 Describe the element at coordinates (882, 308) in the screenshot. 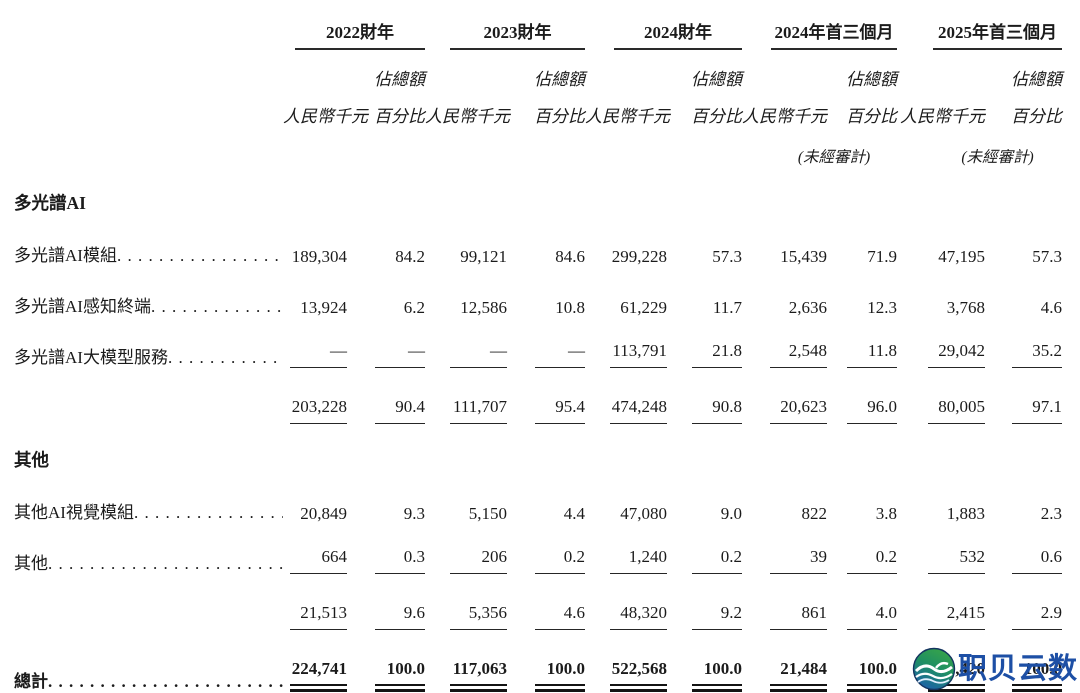

I see `value-cell: 12.3` at that location.